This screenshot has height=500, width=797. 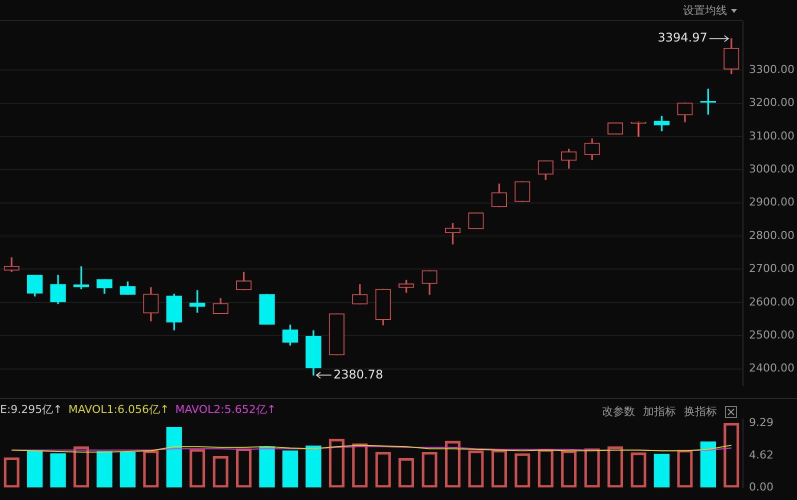 I want to click on annotation: 2380.78, so click(x=358, y=374).